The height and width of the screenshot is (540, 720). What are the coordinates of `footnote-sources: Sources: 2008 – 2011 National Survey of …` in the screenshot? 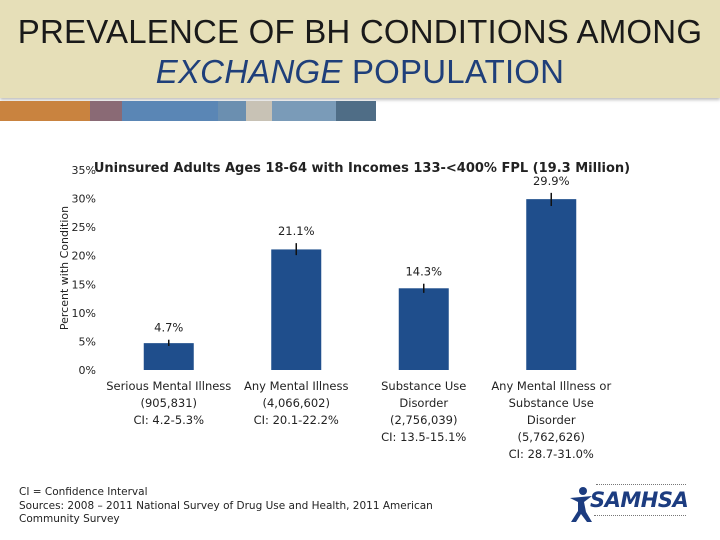 It's located at (226, 505).